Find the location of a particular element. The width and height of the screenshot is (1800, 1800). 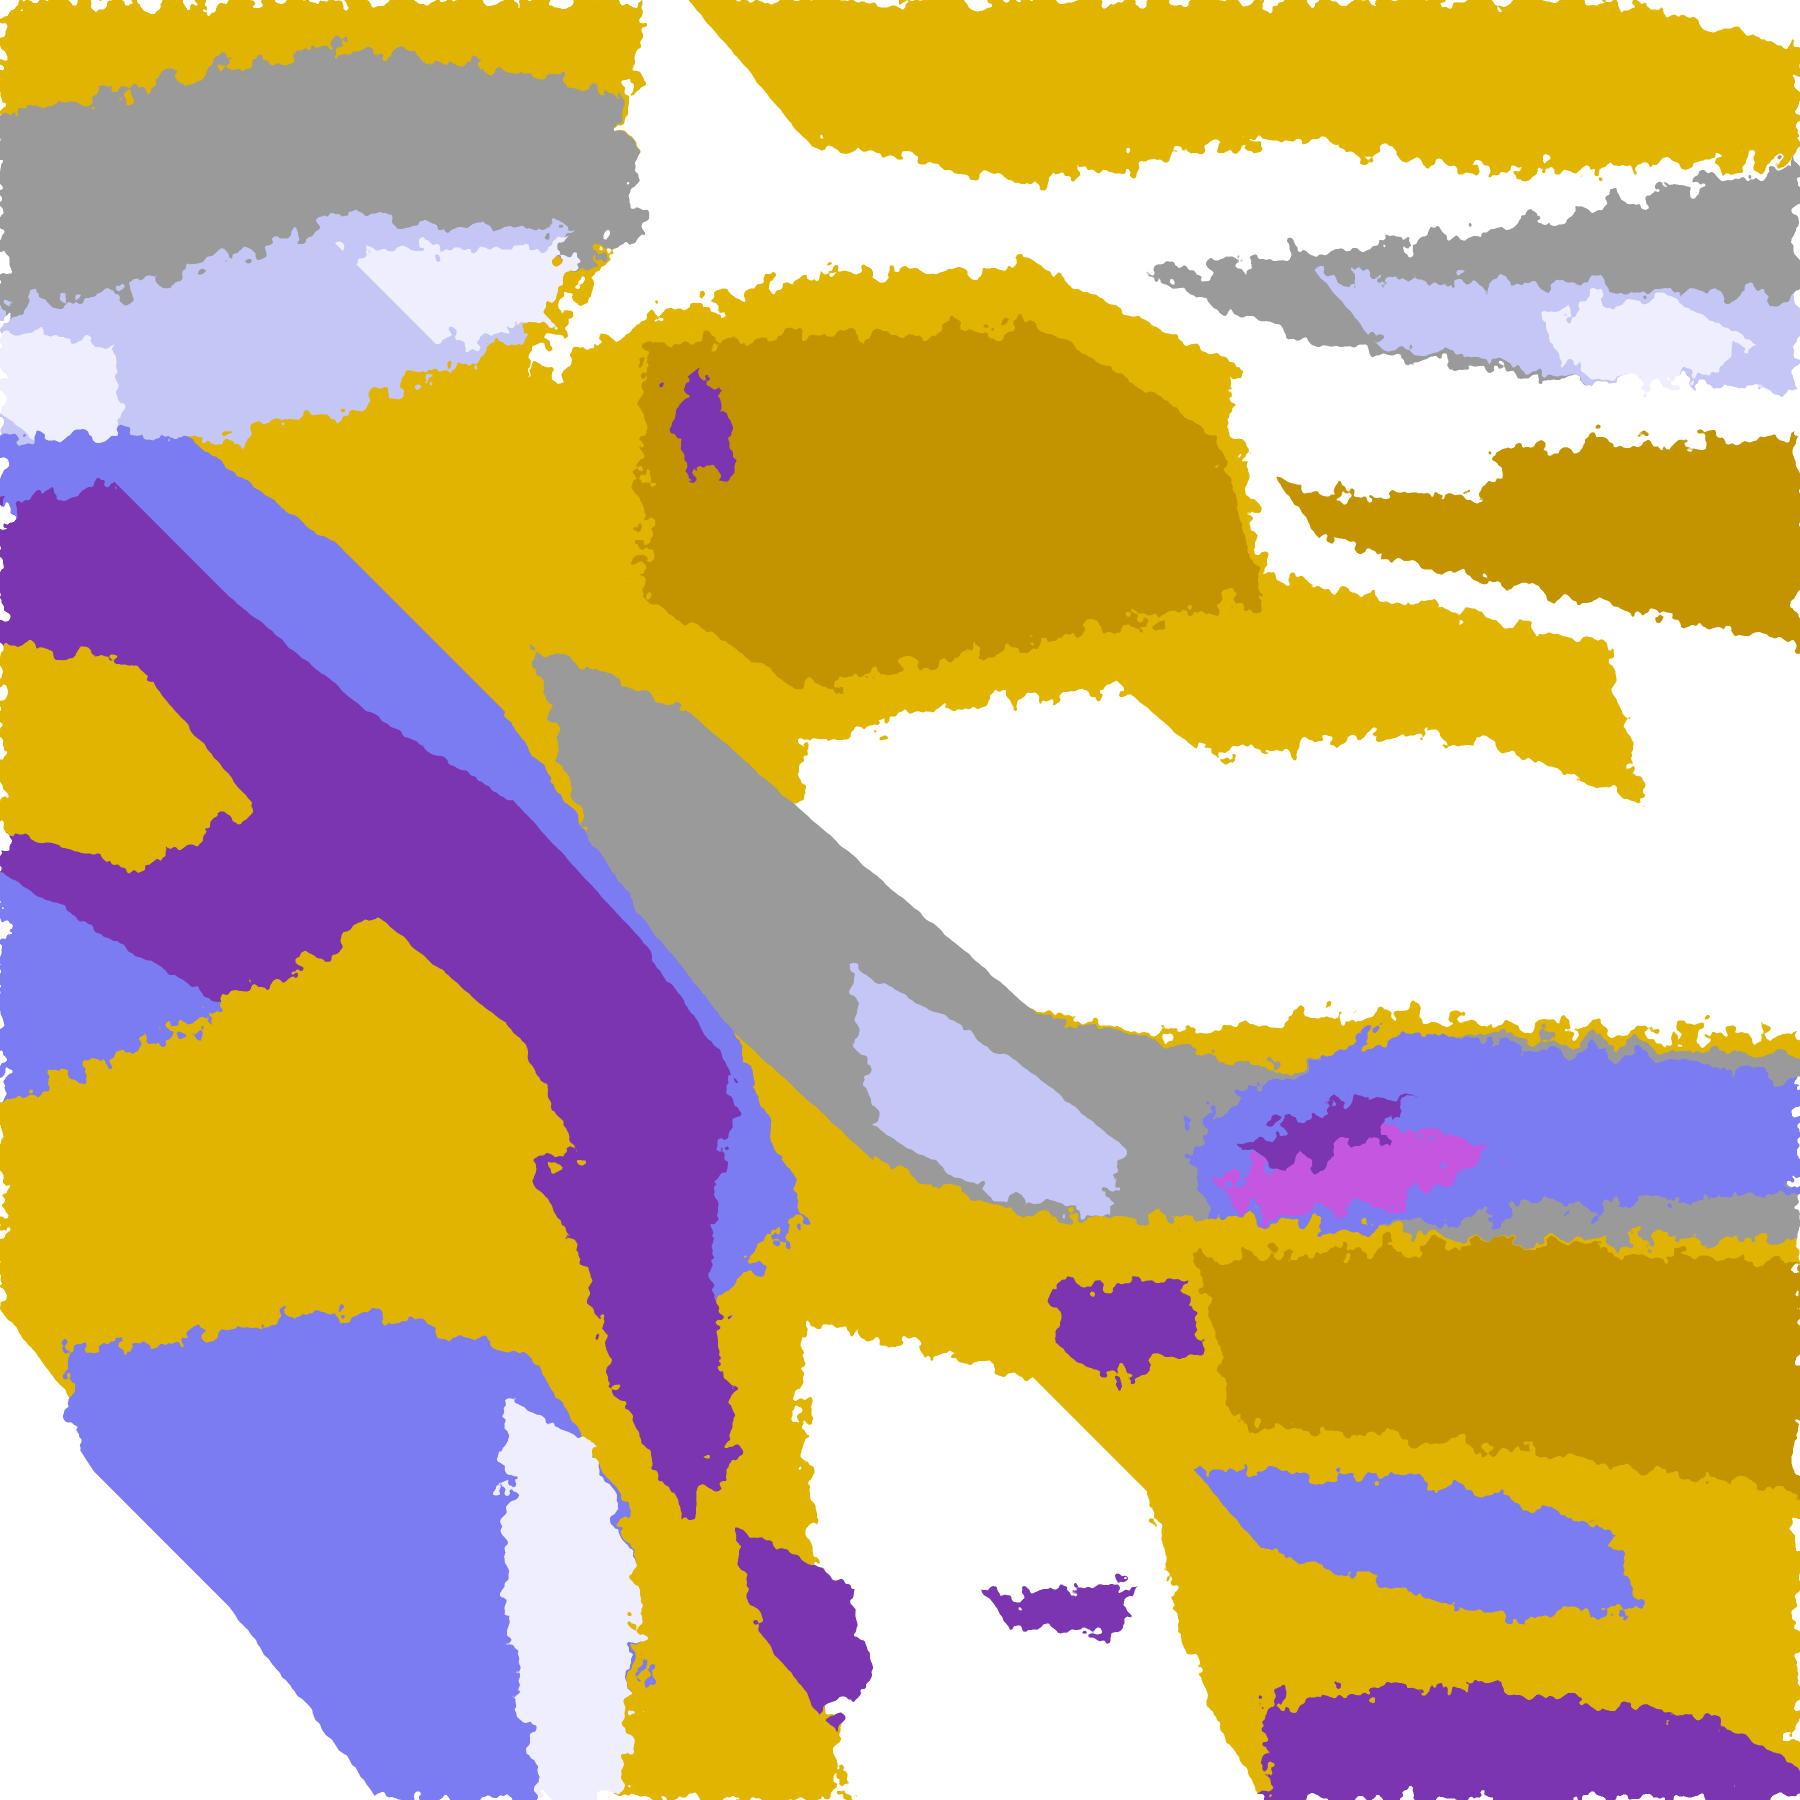

cloud-band-pale-n is located at coordinates (459, 293).